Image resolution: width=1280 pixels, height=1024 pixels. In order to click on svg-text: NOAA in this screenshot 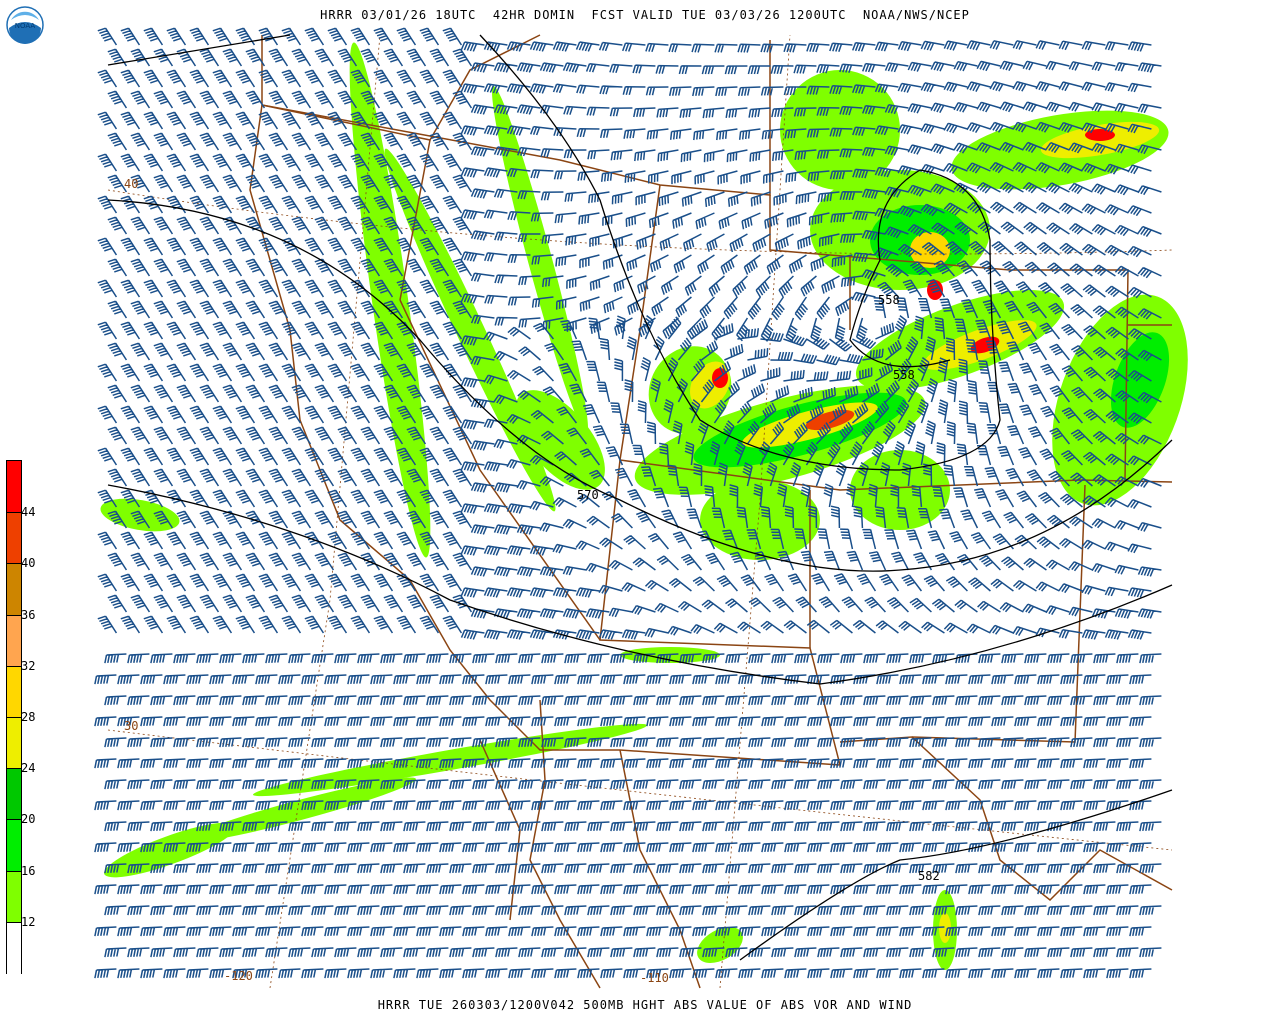, I will do `click(25, 26)`.